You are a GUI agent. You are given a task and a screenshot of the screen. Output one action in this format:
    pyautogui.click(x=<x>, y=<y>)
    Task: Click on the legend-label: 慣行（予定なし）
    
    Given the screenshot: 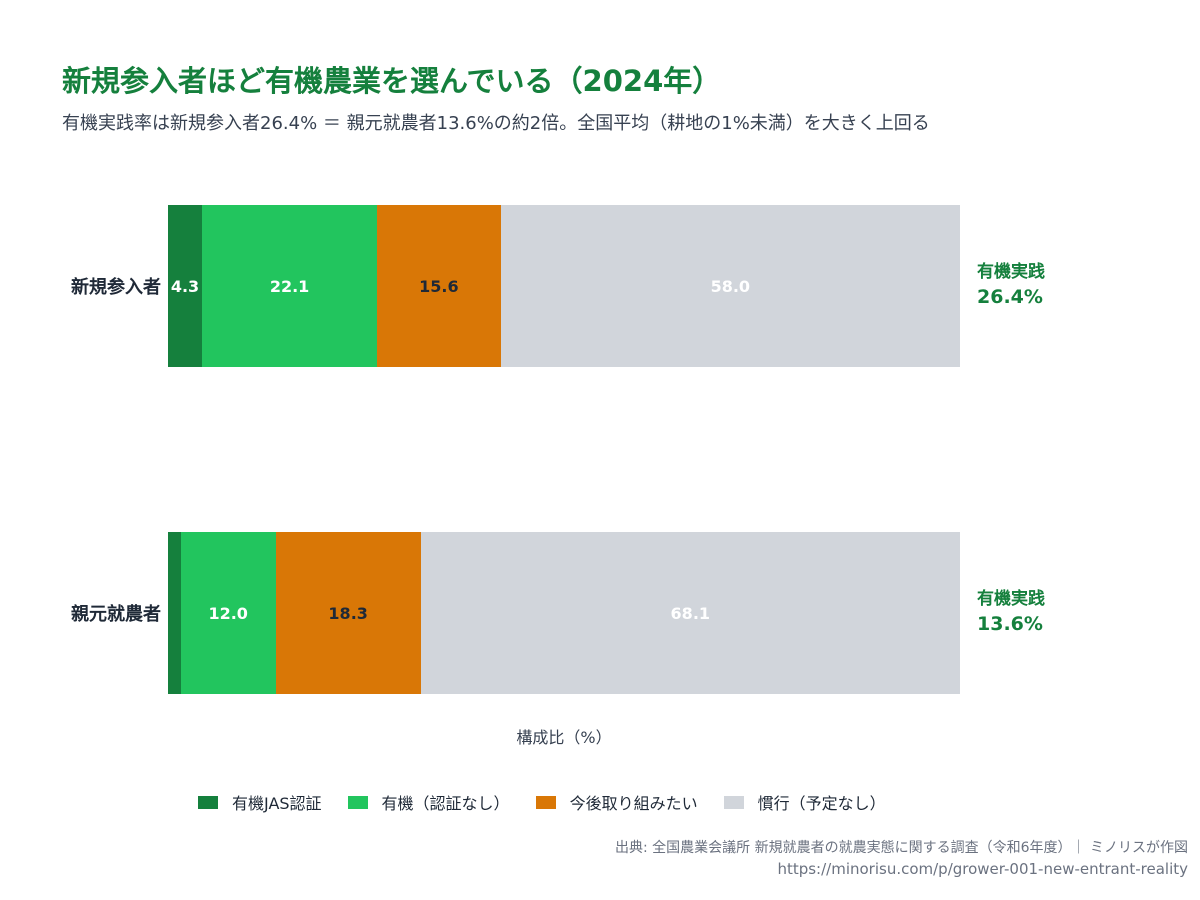 What is the action you would take?
    pyautogui.click(x=821, y=803)
    